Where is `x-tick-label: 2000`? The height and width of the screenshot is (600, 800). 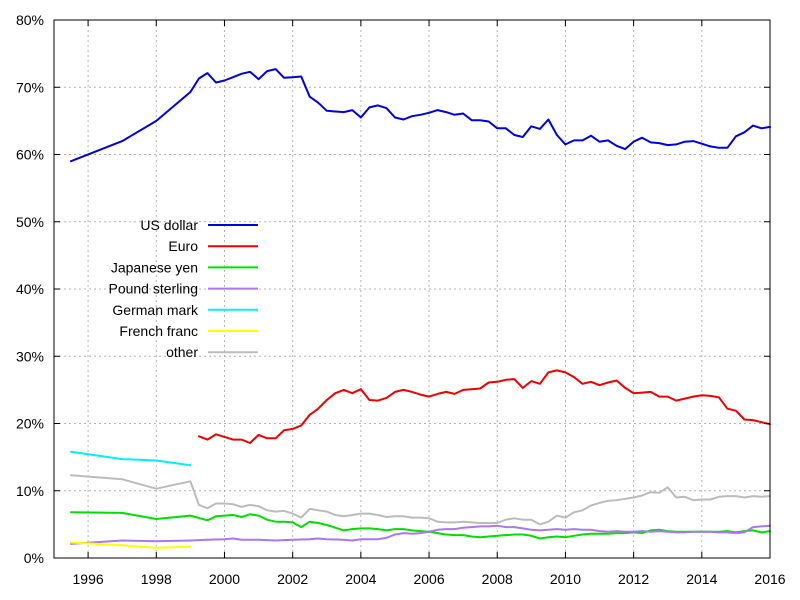 x-tick-label: 2000 is located at coordinates (224, 579).